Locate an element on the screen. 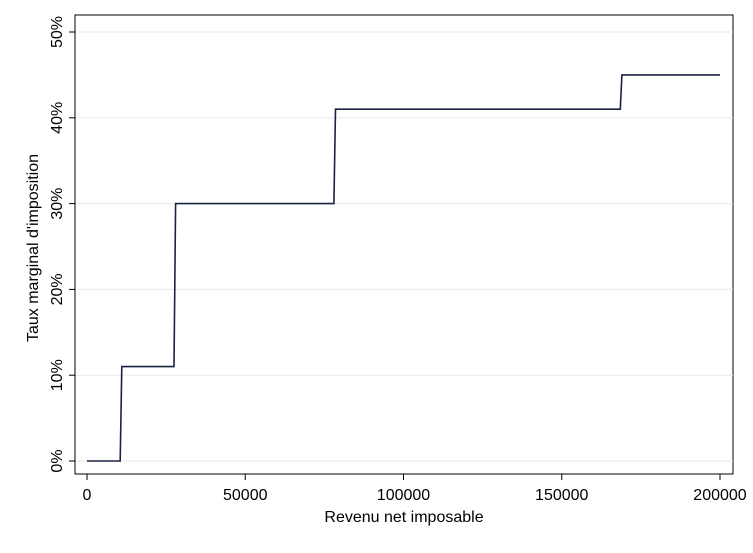 This screenshot has height=553, width=753. y-tick-label: 20% is located at coordinates (57, 289).